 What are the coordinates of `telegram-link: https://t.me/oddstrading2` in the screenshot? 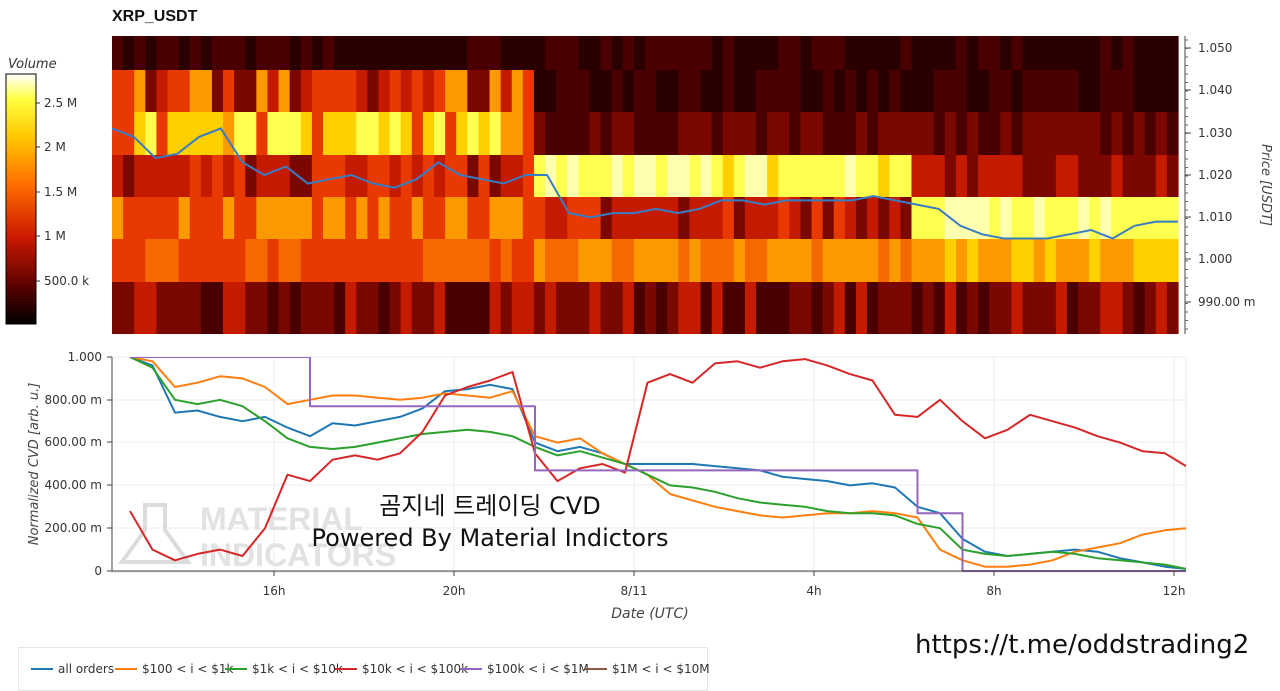 It's located at (1082, 645).